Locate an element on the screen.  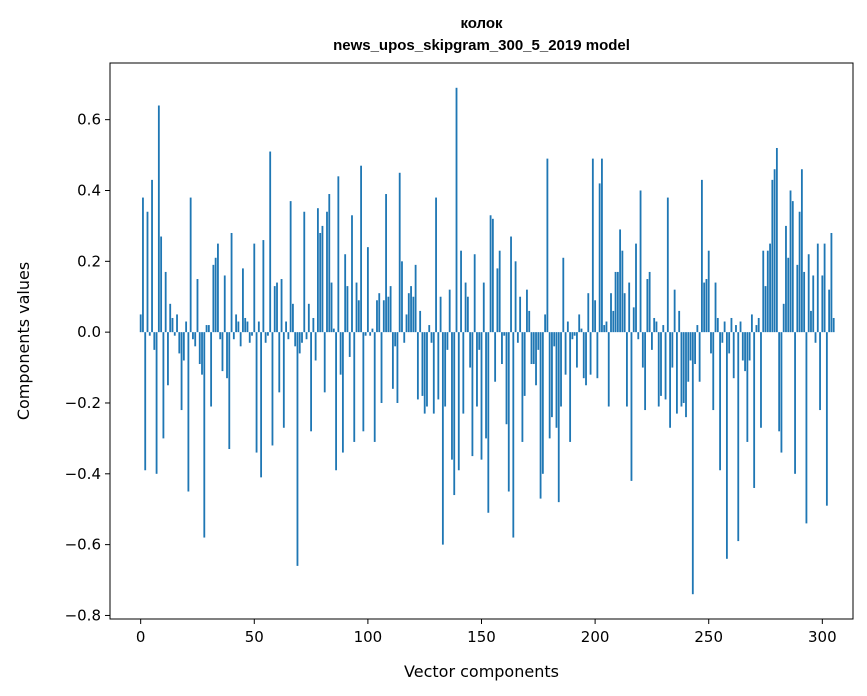
y-tick-label: −0.6 is located at coordinates (83, 545).